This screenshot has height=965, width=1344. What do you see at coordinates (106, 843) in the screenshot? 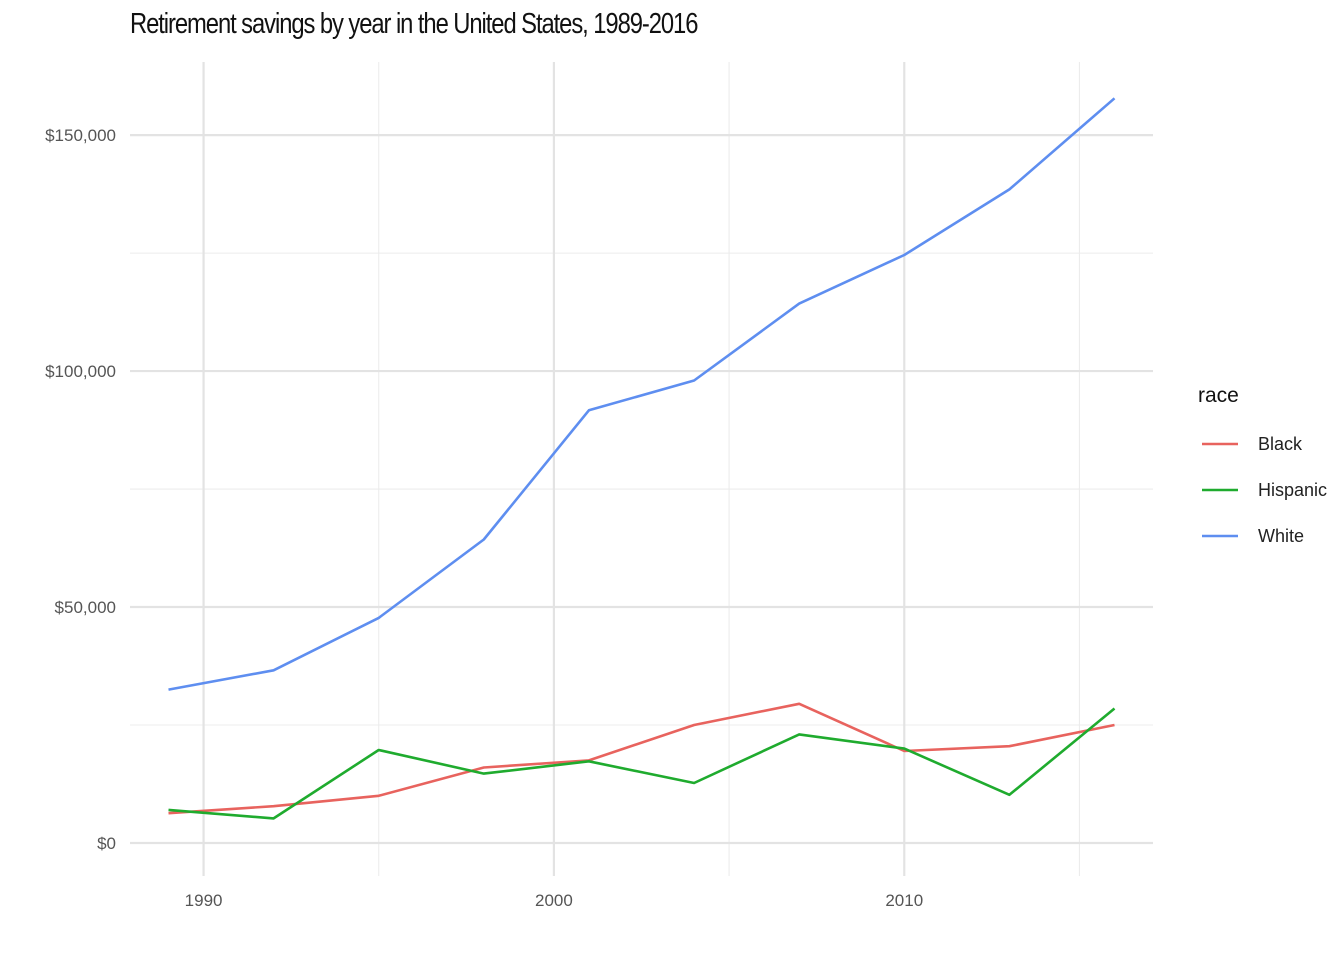
I see `y-tick-label: $0` at bounding box center [106, 843].